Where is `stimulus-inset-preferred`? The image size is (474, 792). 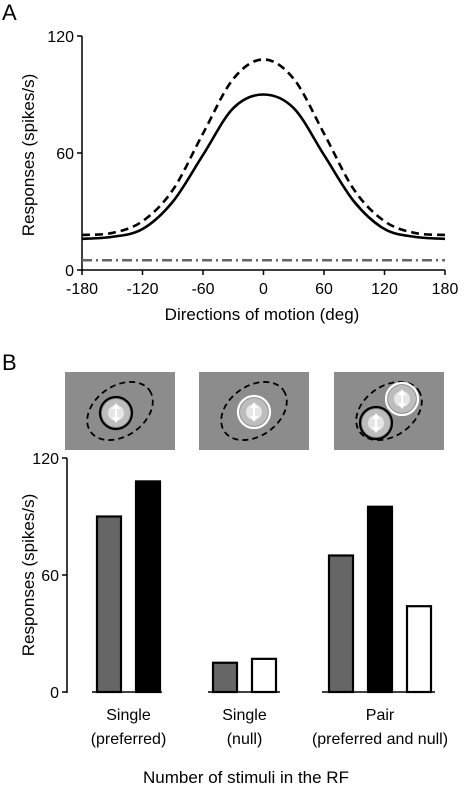
stimulus-inset-preferred is located at coordinates (120, 411).